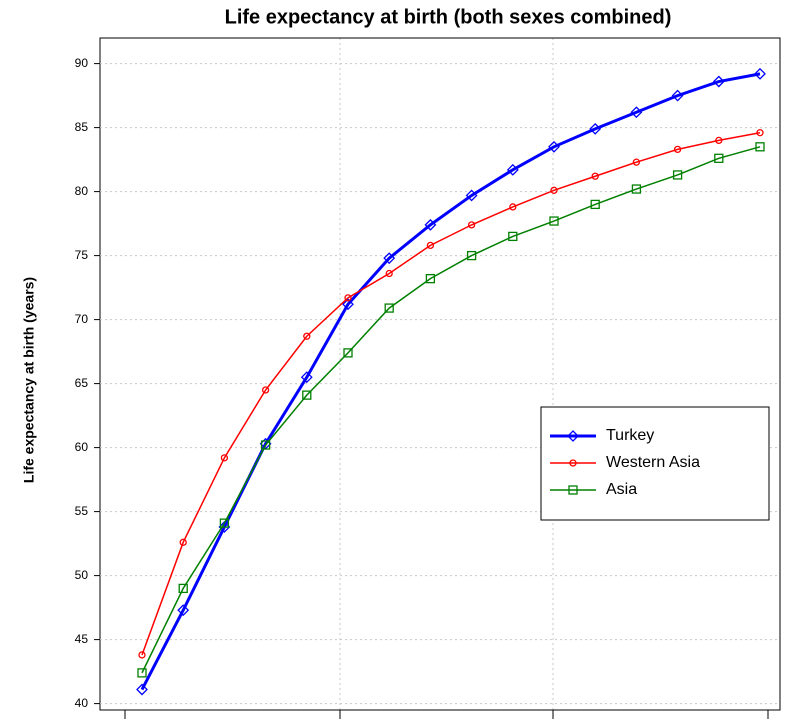 The height and width of the screenshot is (719, 785). Describe the element at coordinates (82, 383) in the screenshot. I see `y-tick-label: 65` at that location.